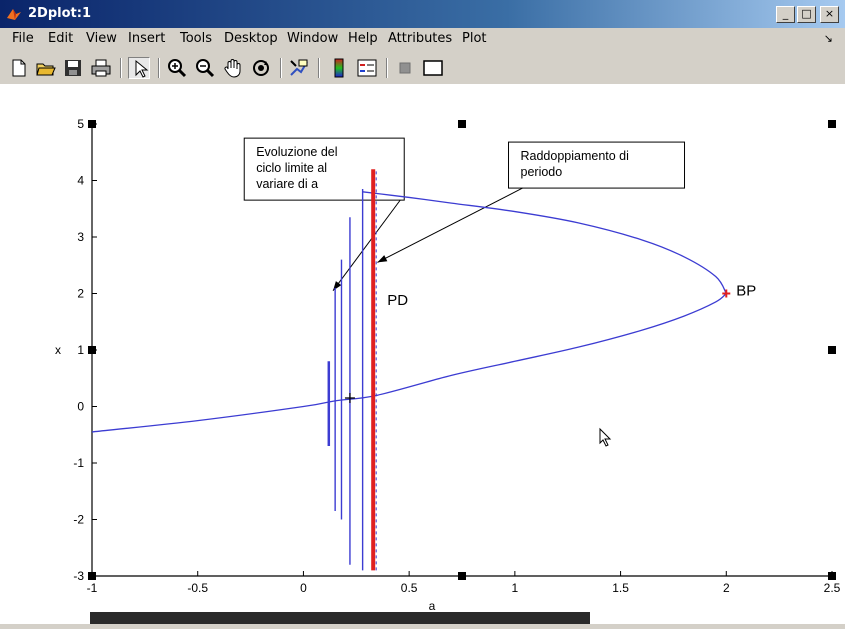 This screenshot has width=845, height=629. Describe the element at coordinates (14, 14) in the screenshot. I see `matlab-logo-icon` at that location.